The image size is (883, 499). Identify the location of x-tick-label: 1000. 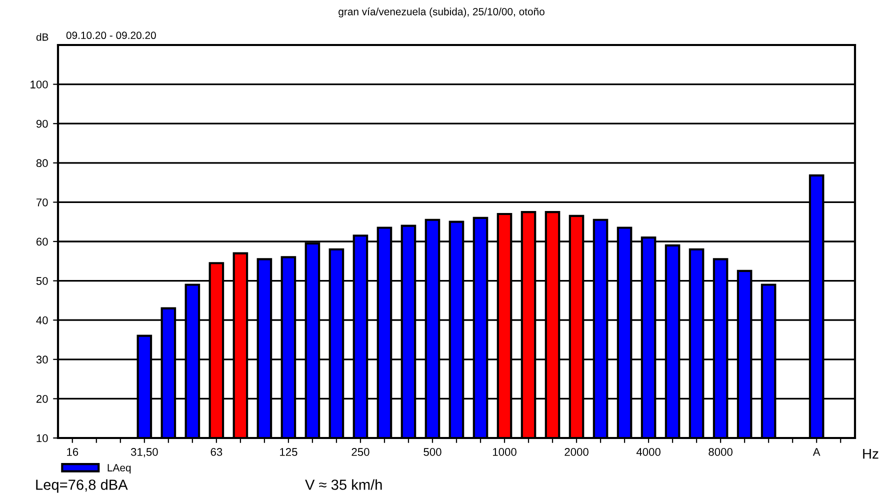
(504, 452).